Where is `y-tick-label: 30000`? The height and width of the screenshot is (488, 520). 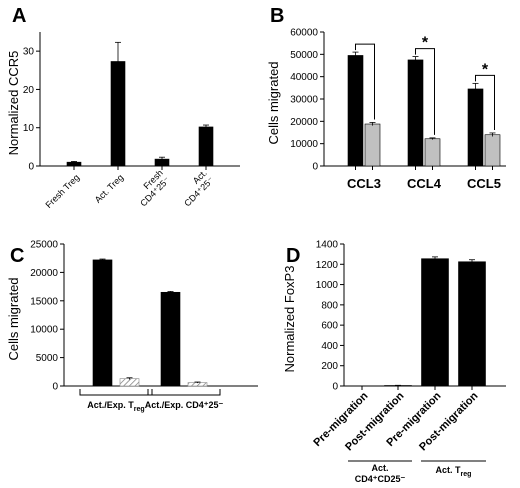 y-tick-label: 30000 is located at coordinates (304, 100).